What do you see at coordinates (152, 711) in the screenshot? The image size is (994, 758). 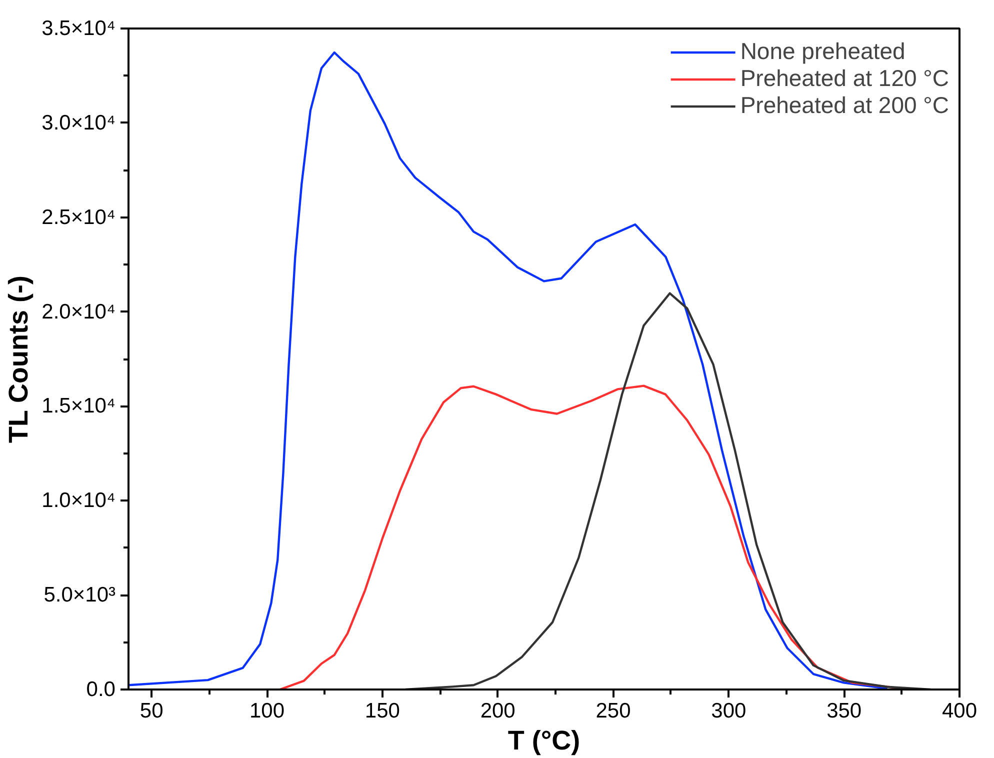 I see `x-tick-label: 50` at bounding box center [152, 711].